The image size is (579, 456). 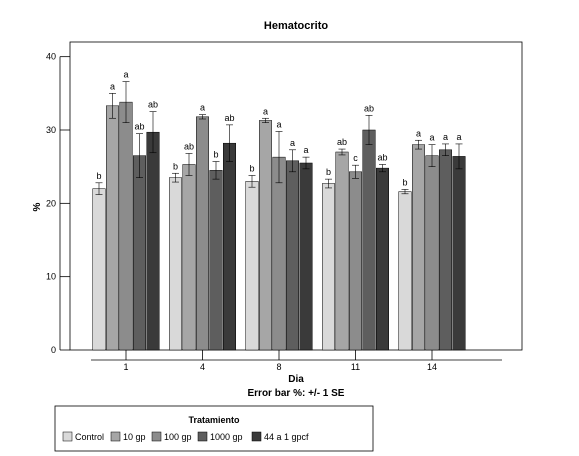 What do you see at coordinates (178, 437) in the screenshot?
I see `legend-label: 100 gp` at bounding box center [178, 437].